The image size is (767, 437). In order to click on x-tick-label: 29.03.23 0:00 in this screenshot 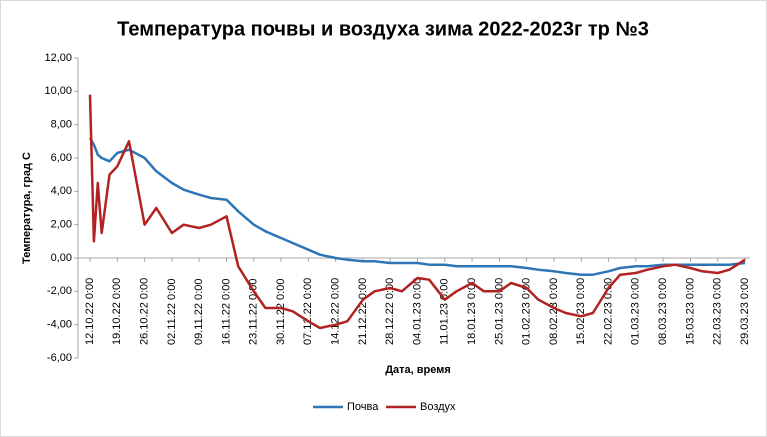, I will do `click(745, 311)`.